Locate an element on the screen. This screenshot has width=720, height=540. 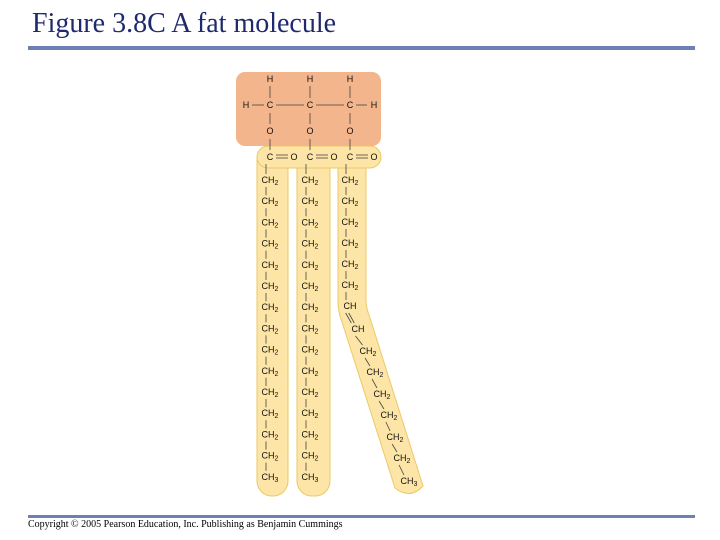
chain-2-group-8: CH2 is located at coordinates (310, 329).